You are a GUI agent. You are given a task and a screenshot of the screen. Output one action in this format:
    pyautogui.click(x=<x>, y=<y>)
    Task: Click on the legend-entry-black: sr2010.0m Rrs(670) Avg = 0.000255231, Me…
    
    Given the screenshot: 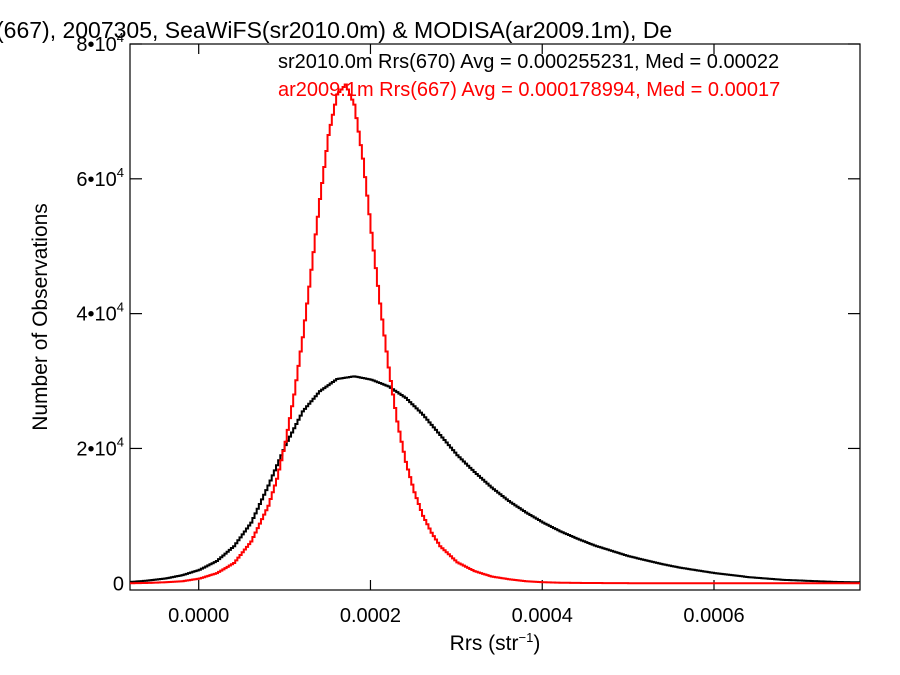 What is the action you would take?
    pyautogui.click(x=528, y=62)
    